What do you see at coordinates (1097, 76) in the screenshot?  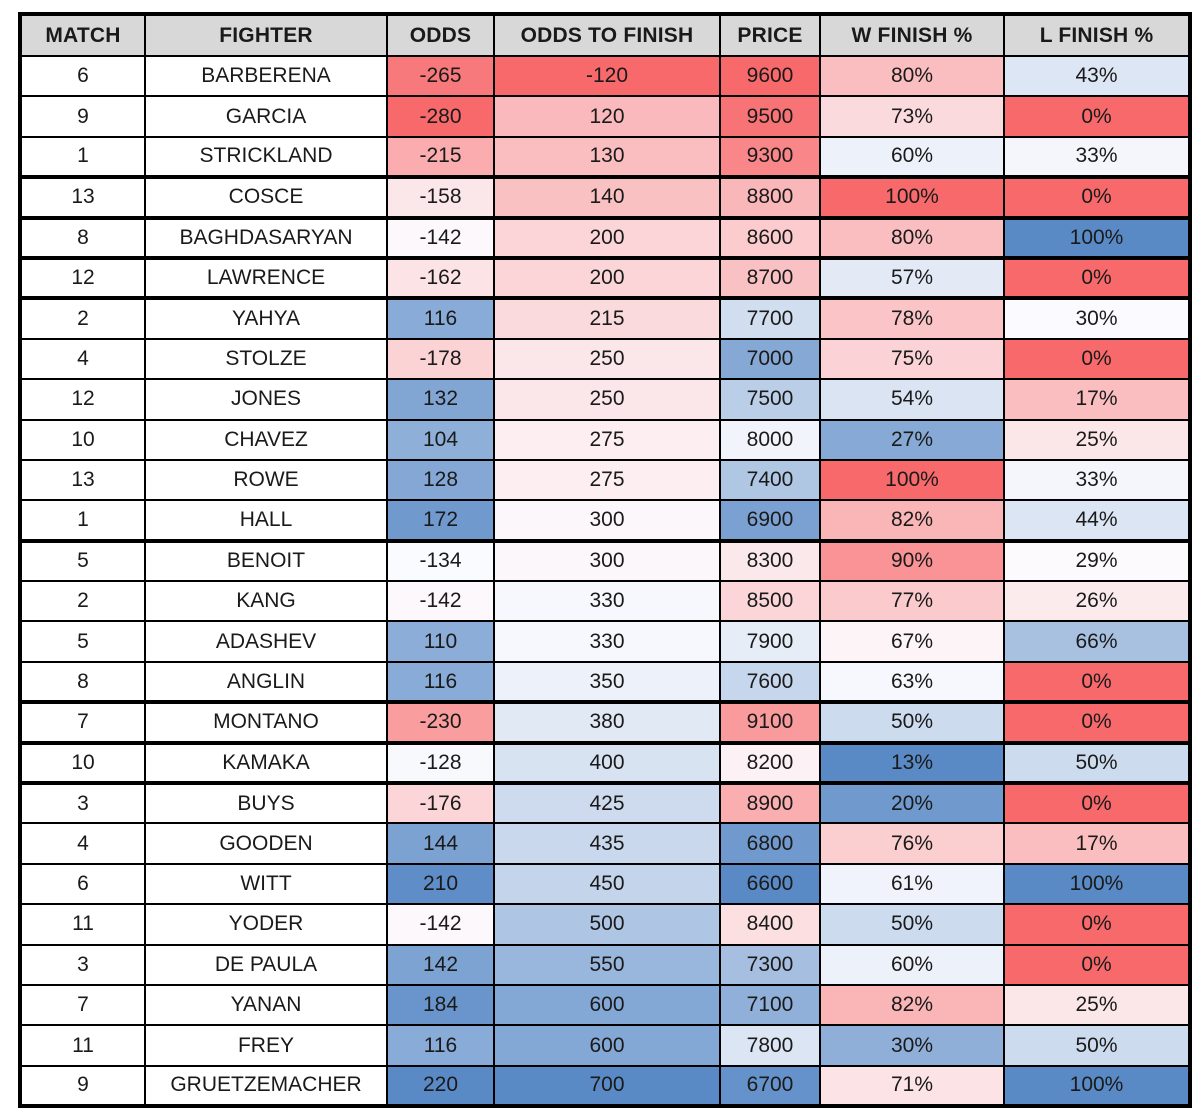 I see `cell-l-finish-pct: 43%` at bounding box center [1097, 76].